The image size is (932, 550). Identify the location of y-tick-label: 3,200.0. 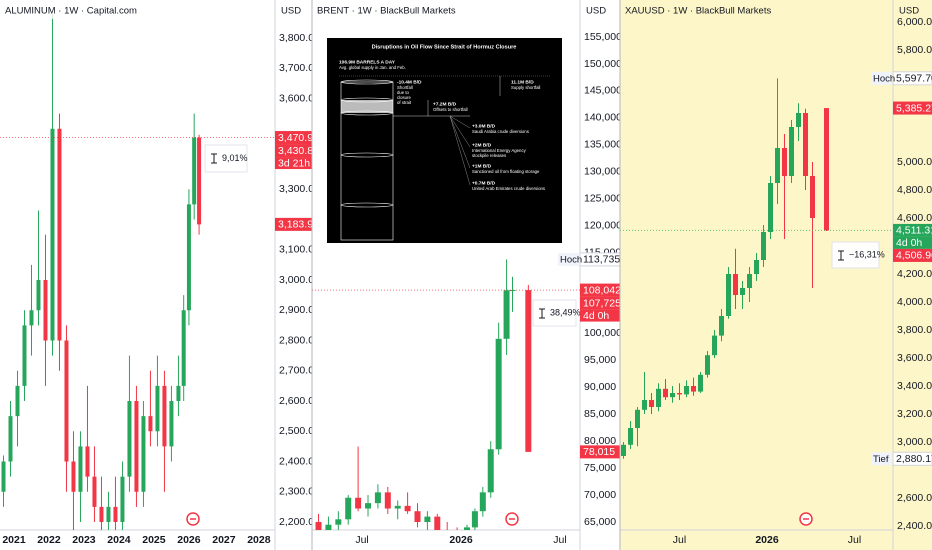
(914, 414).